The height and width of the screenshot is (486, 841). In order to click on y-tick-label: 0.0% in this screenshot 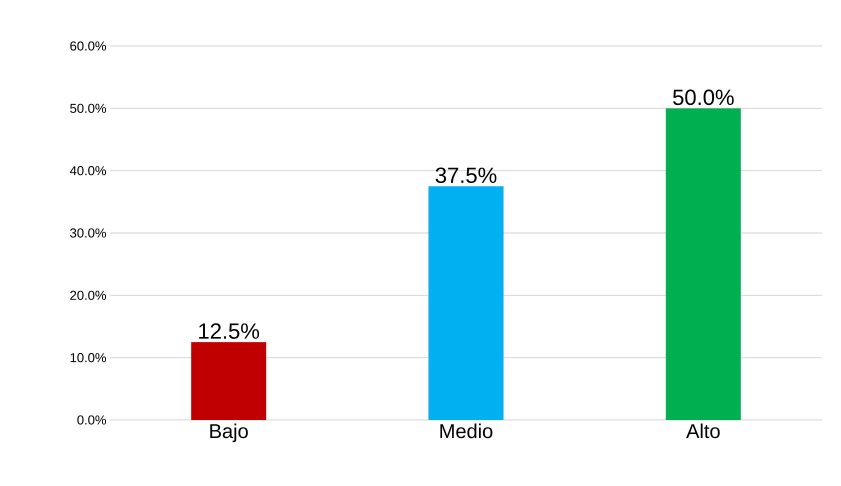, I will do `click(91, 420)`.